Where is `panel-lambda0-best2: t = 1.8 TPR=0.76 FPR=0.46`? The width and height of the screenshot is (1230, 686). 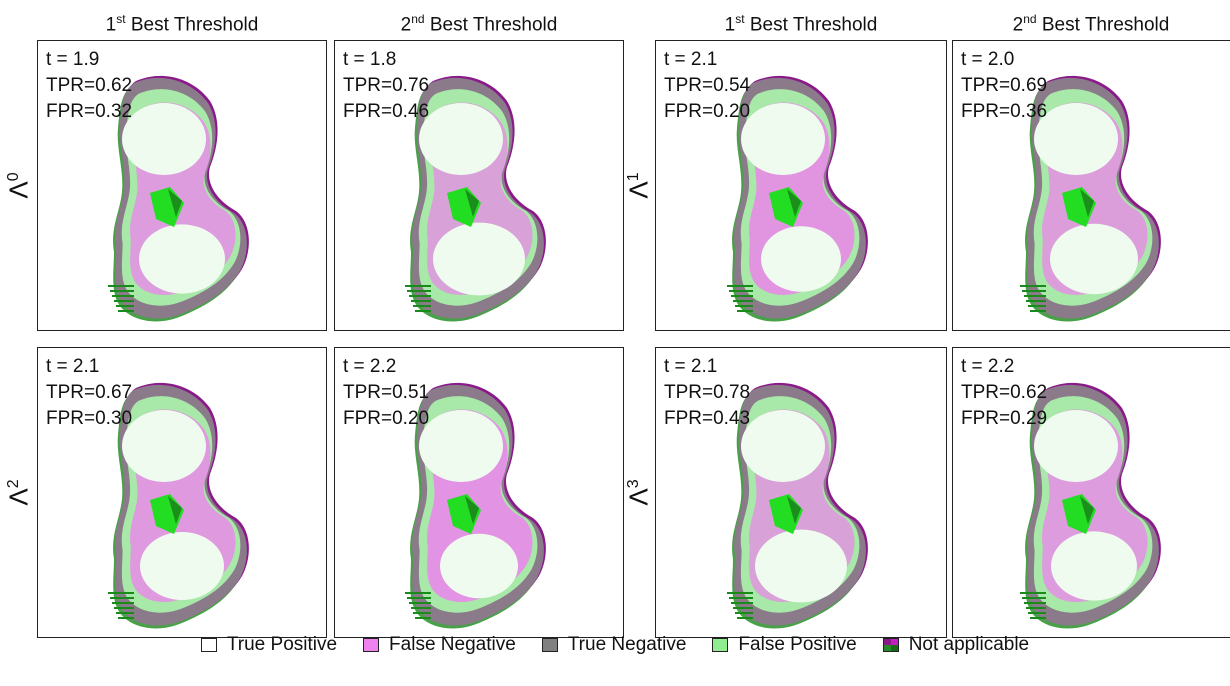
panel-lambda0-best2: t = 1.8 TPR=0.76 FPR=0.46 is located at coordinates (479, 185).